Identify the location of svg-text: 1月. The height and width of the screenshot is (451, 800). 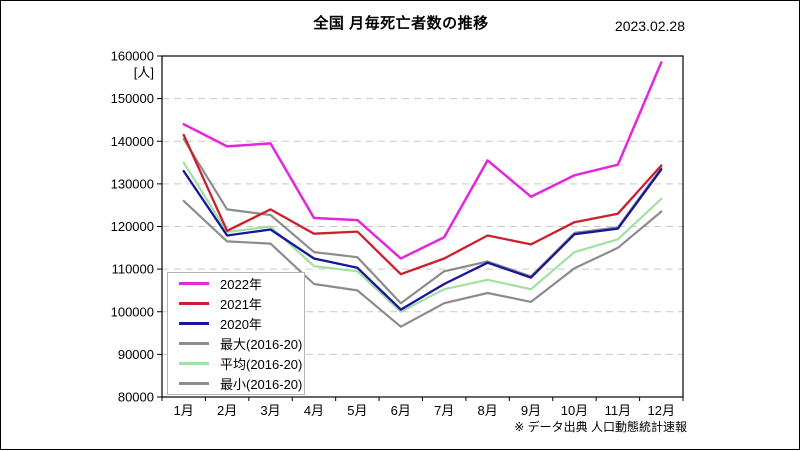
(184, 410).